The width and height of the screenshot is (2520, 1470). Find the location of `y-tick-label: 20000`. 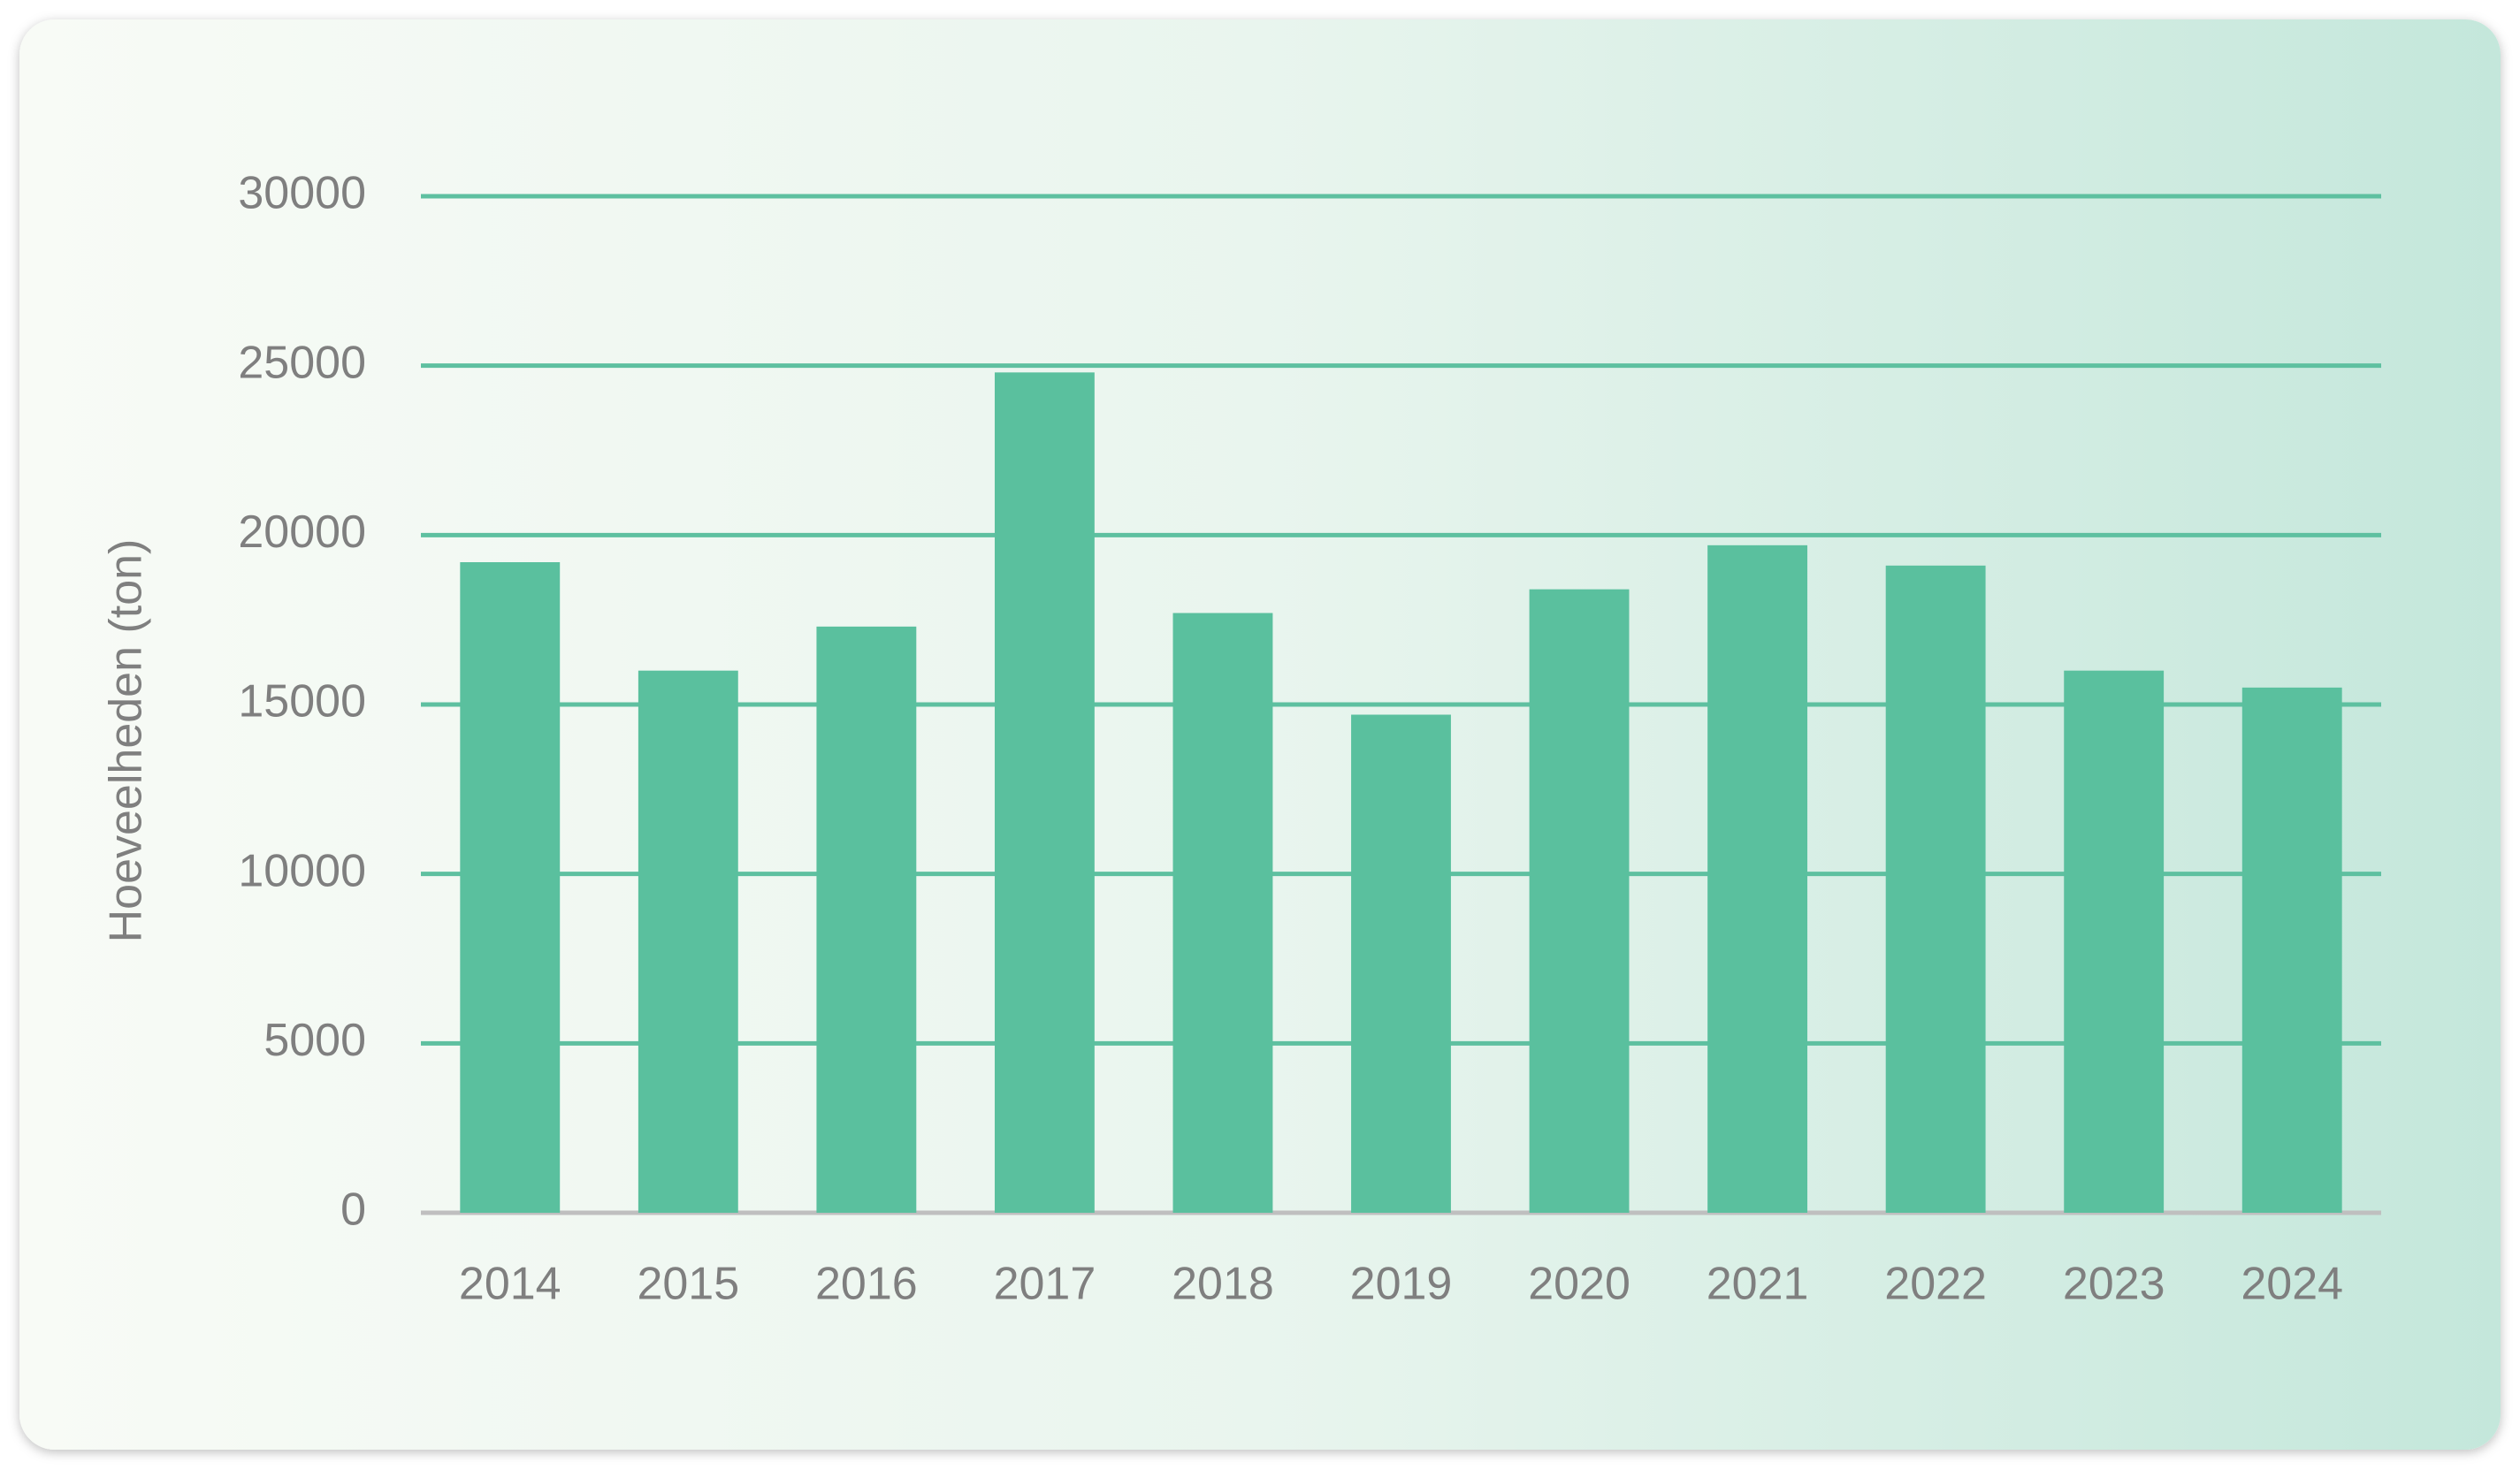

y-tick-label: 20000 is located at coordinates (302, 532).